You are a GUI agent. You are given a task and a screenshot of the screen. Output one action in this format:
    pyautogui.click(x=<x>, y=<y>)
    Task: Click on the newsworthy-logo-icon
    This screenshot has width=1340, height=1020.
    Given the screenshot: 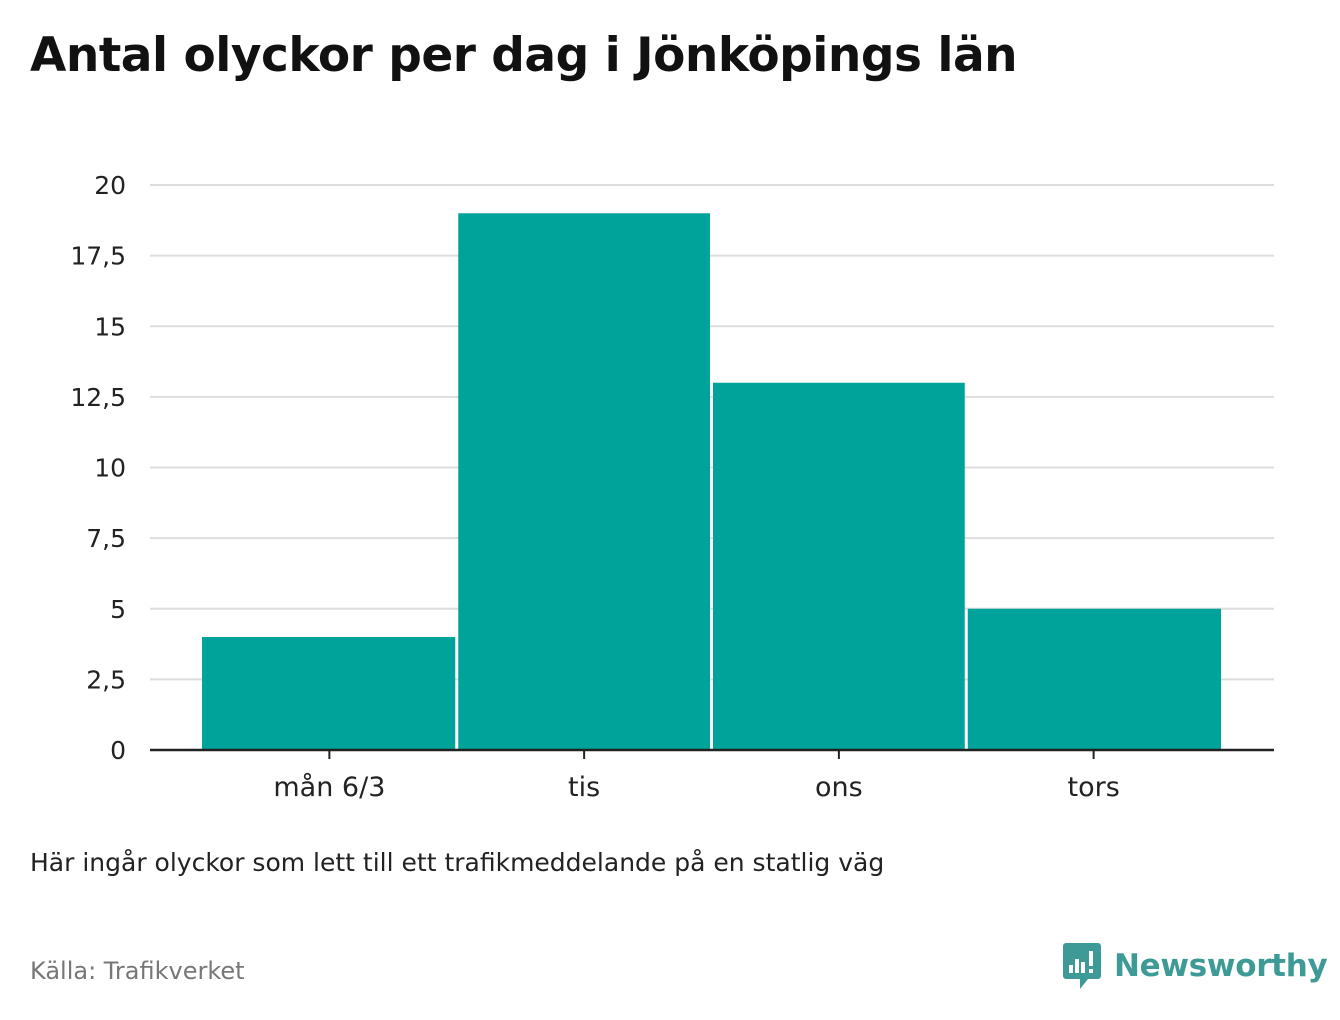 What is the action you would take?
    pyautogui.click(x=1082, y=966)
    